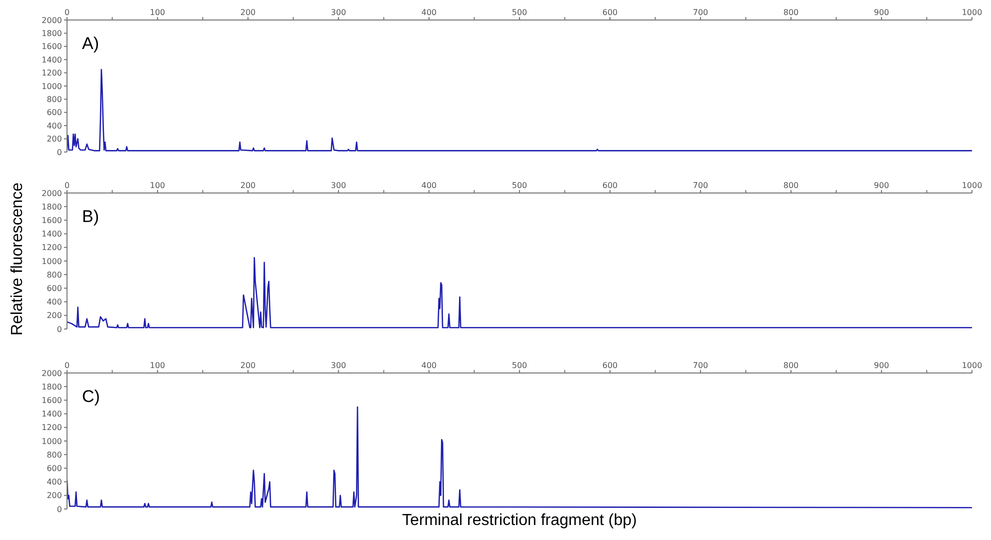 The width and height of the screenshot is (991, 540). I want to click on annotation: B), so click(90, 217).